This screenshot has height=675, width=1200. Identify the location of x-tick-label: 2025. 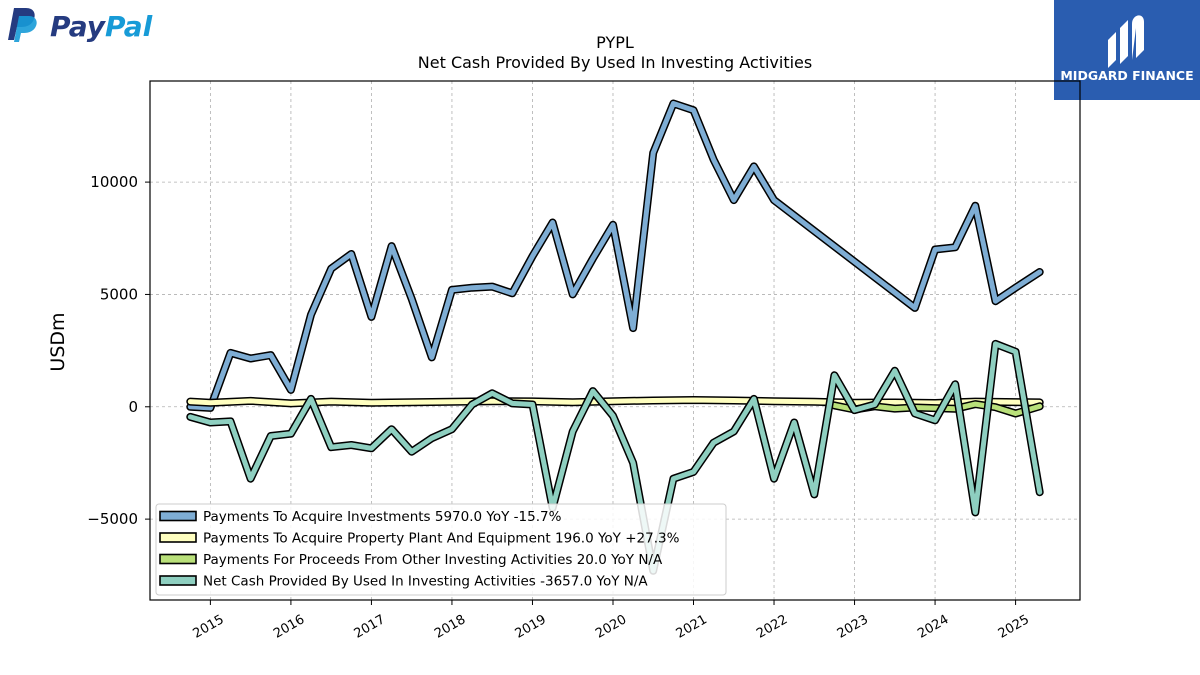
(1014, 627).